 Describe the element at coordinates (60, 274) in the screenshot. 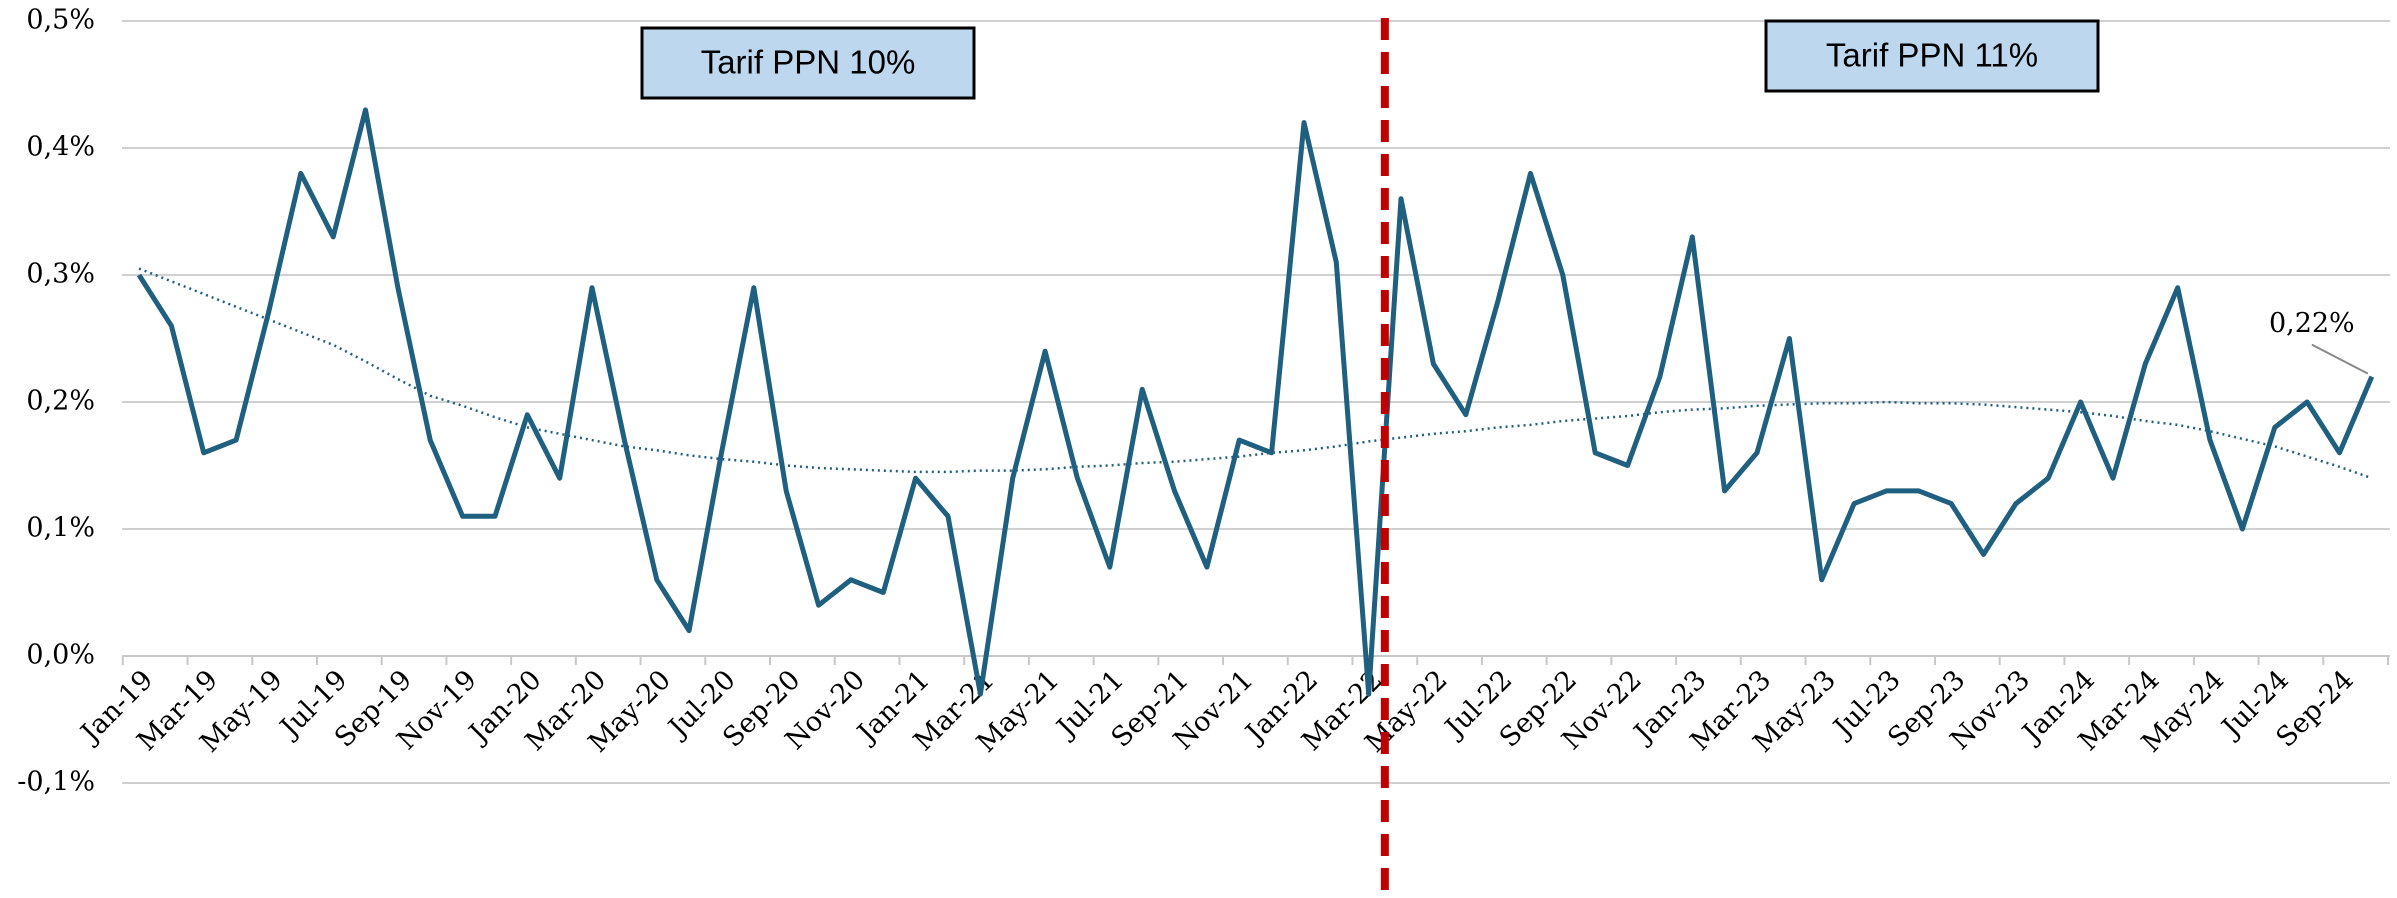

I see `y-tick-label: 0,3%` at that location.